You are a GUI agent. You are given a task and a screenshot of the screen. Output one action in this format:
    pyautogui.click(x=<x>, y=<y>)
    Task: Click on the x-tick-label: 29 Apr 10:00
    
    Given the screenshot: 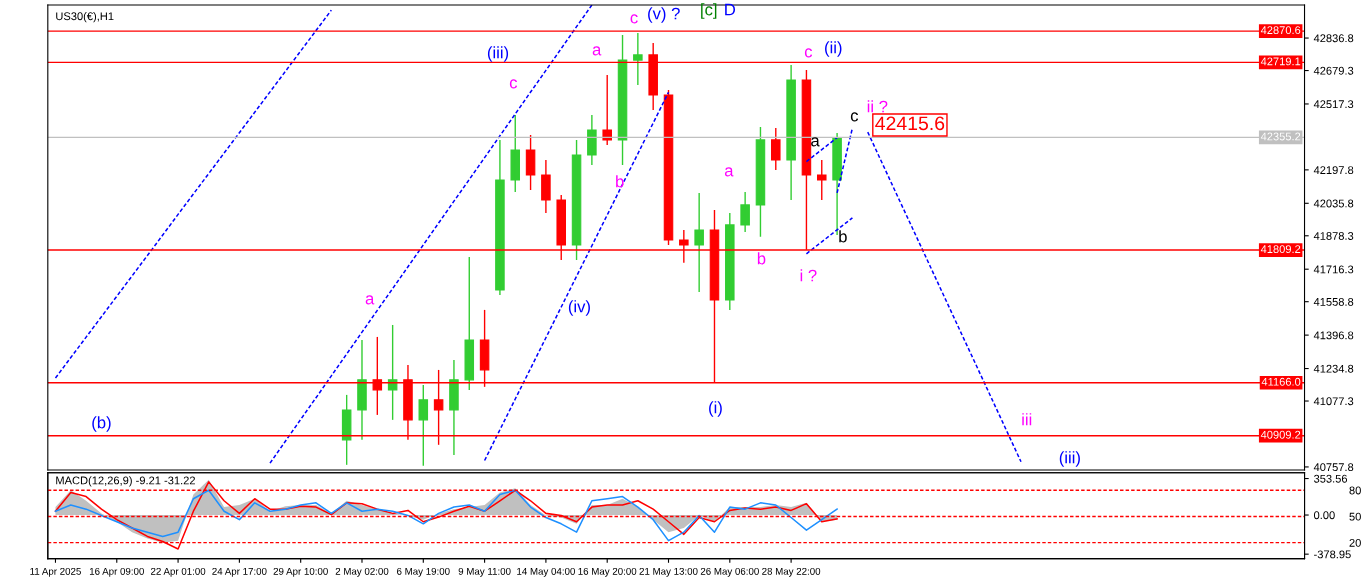 What is the action you would take?
    pyautogui.click(x=300, y=572)
    